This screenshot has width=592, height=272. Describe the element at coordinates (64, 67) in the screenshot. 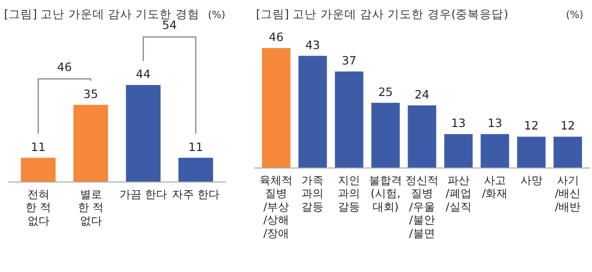

I see `text: 46` at that location.